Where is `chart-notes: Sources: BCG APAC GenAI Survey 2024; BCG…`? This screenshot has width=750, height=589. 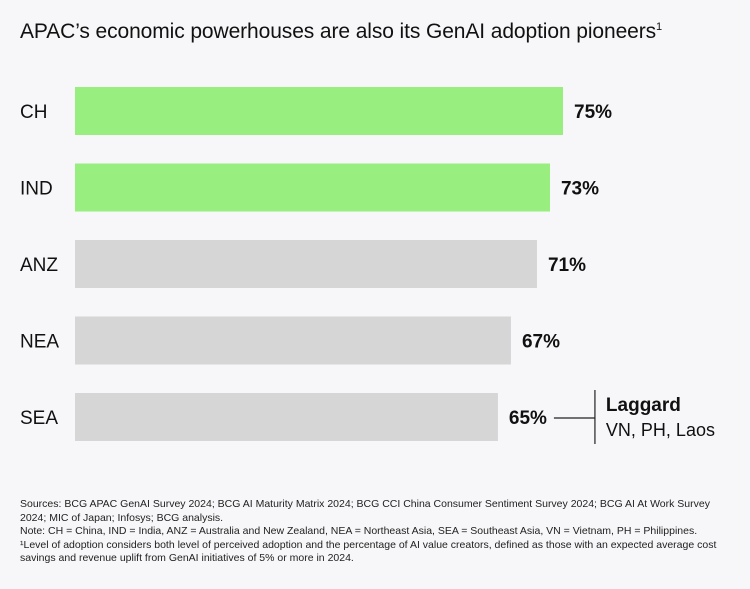 chart-notes: Sources: BCG APAC GenAI Survey 2024; BCG… is located at coordinates (377, 532).